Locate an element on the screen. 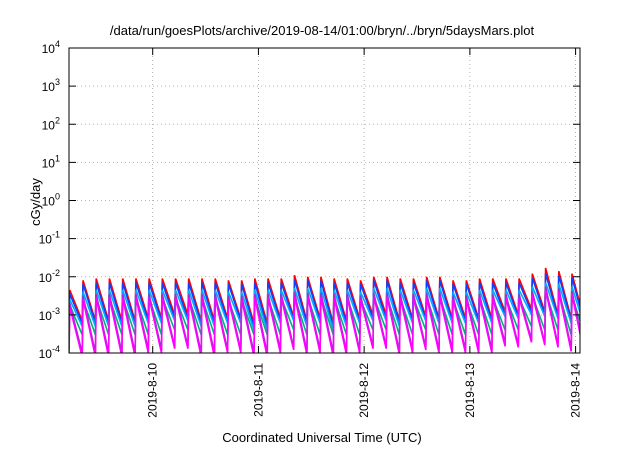 The height and width of the screenshot is (453, 640). y-tick-label: 10² is located at coordinates (51, 123).